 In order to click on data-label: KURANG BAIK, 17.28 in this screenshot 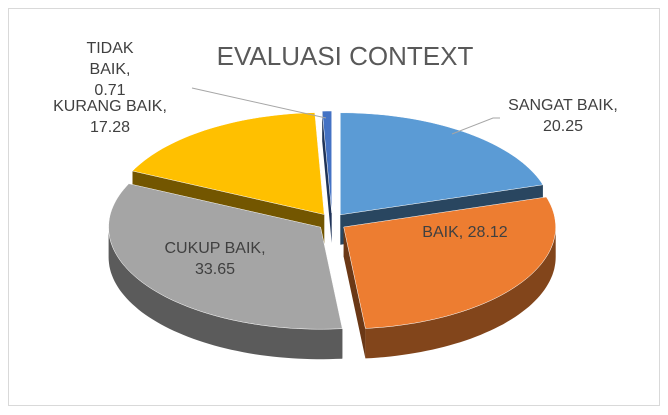, I will do `click(110, 117)`.